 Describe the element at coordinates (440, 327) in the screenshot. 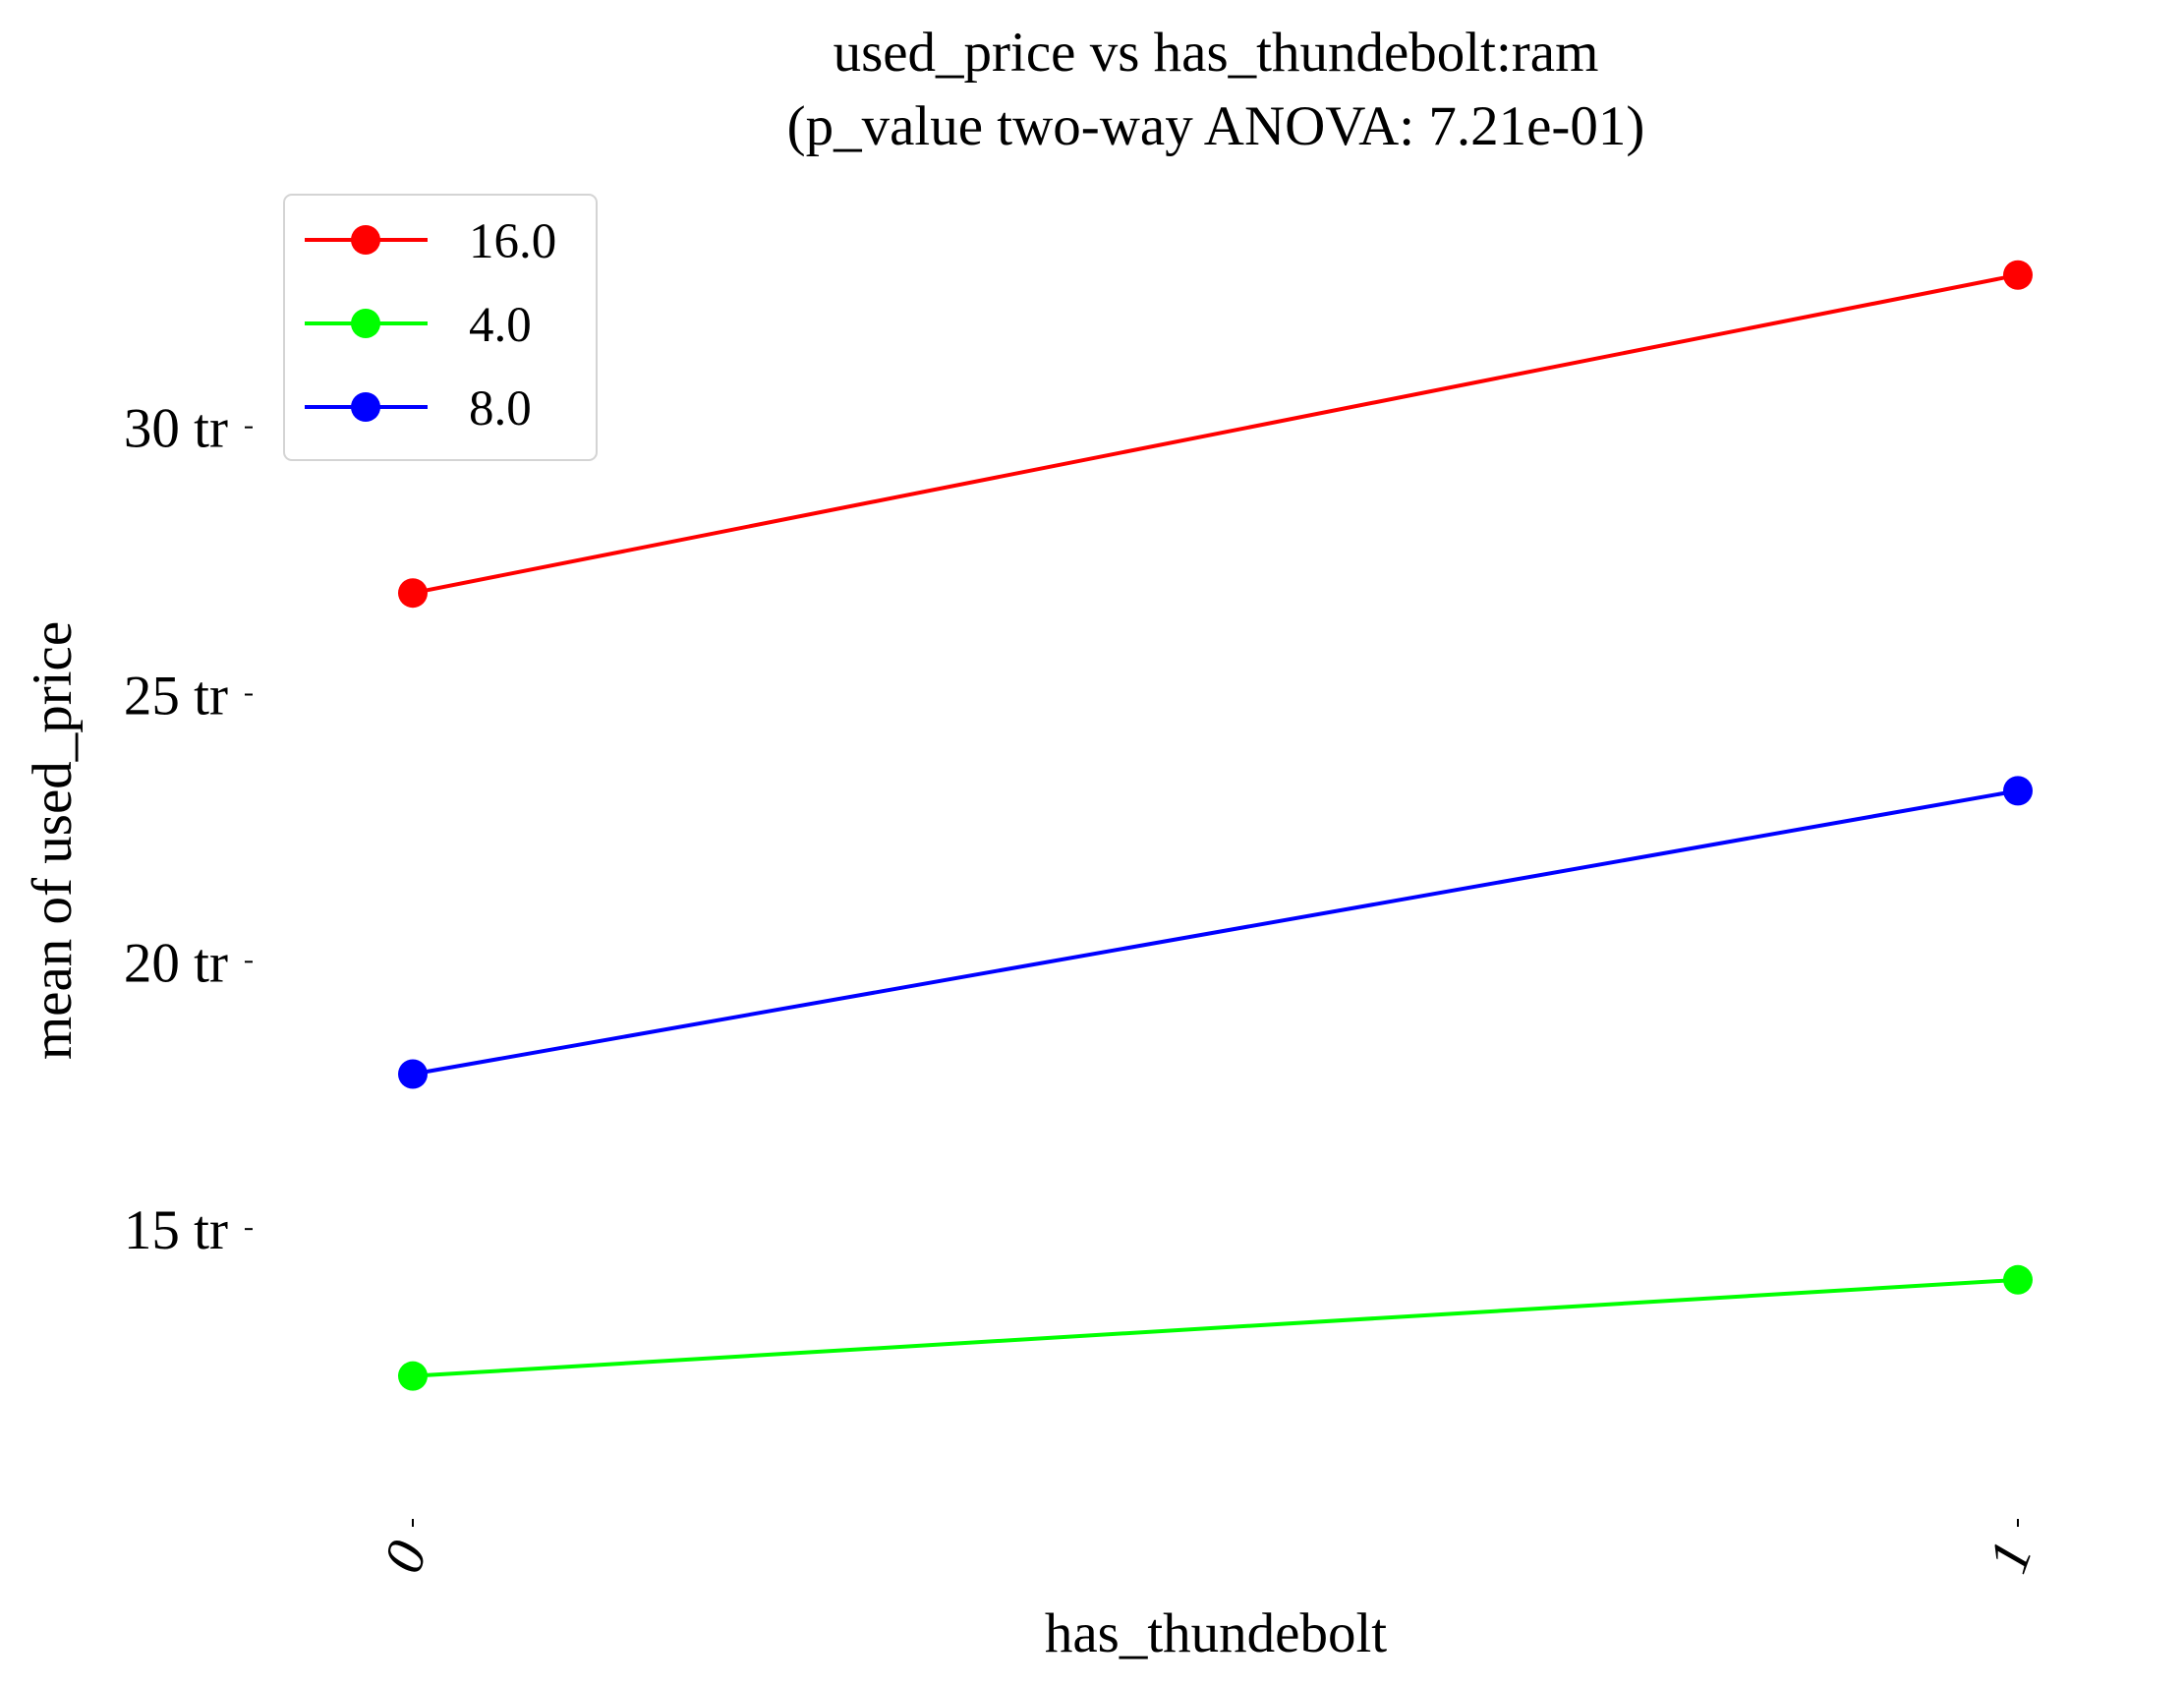

I see `legend: 16.0 4.0 8.0` at that location.